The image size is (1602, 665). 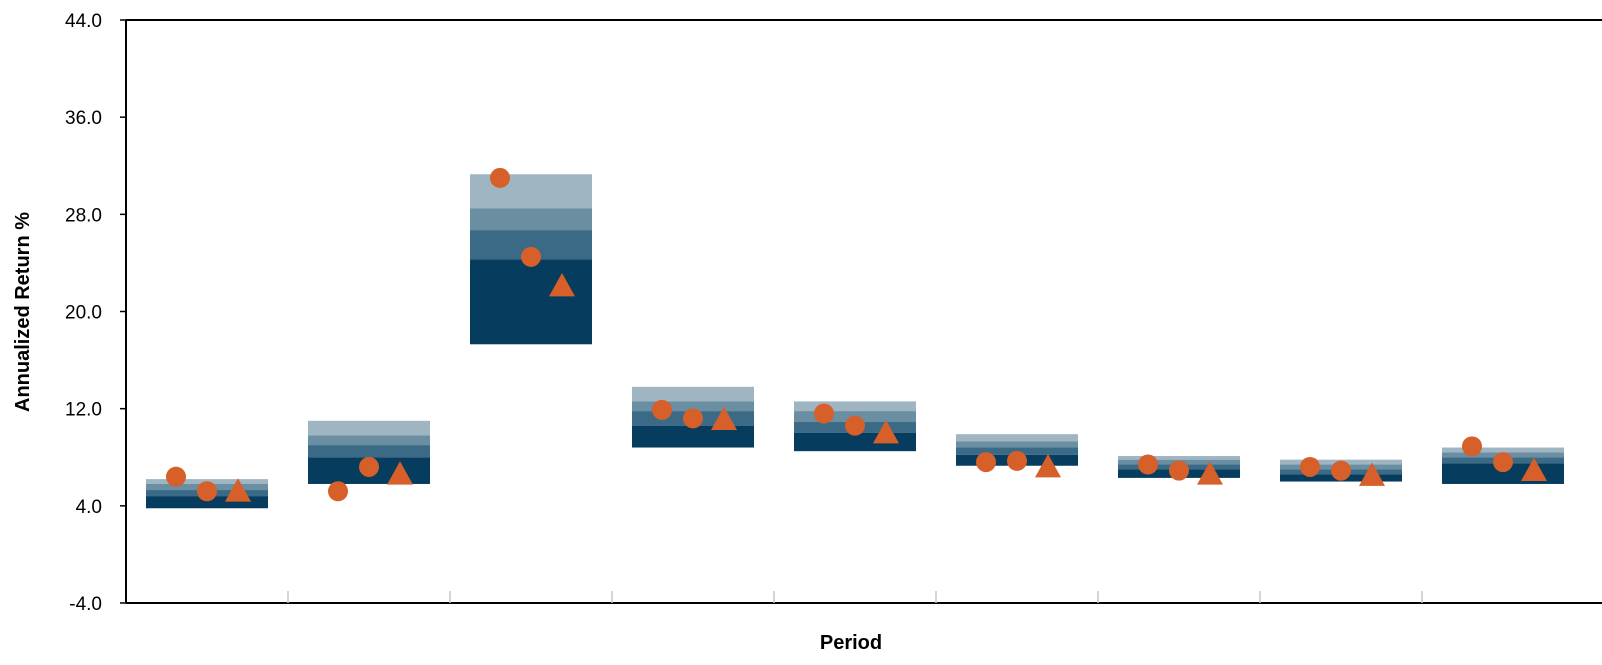 What do you see at coordinates (851, 643) in the screenshot?
I see `x-axis-title: Period` at bounding box center [851, 643].